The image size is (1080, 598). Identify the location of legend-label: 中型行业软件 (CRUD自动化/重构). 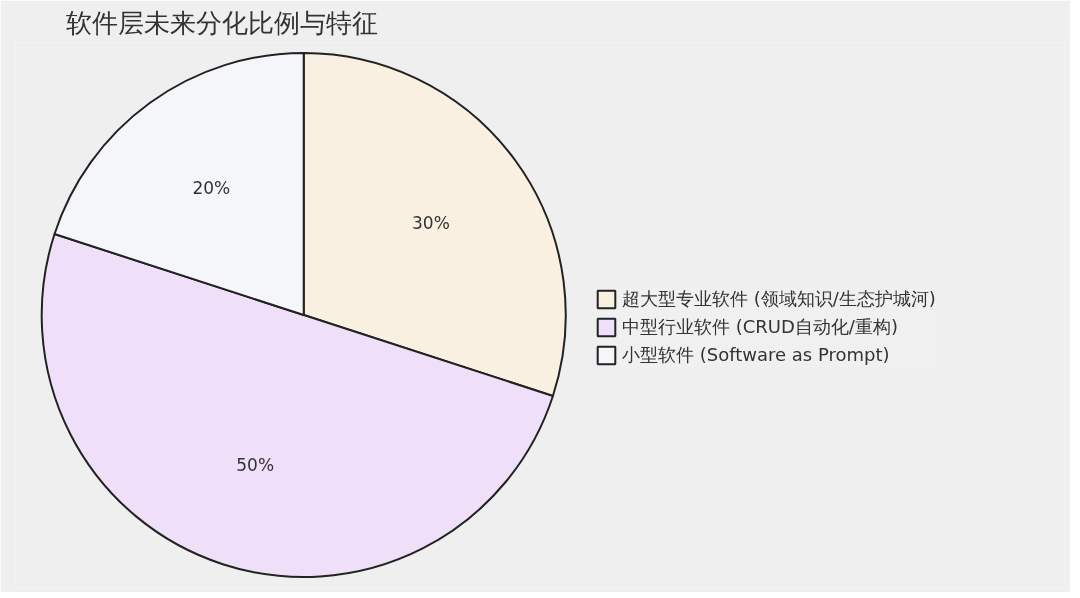
(760, 327).